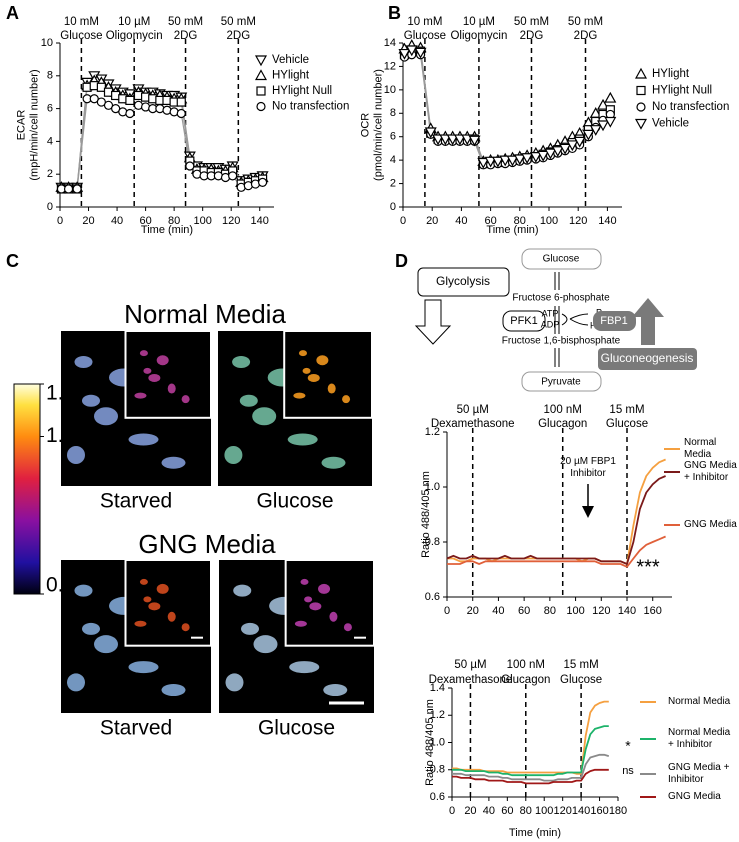 This screenshot has height=842, width=739. I want to click on gluconeogenesis-arrow, so click(648, 321).